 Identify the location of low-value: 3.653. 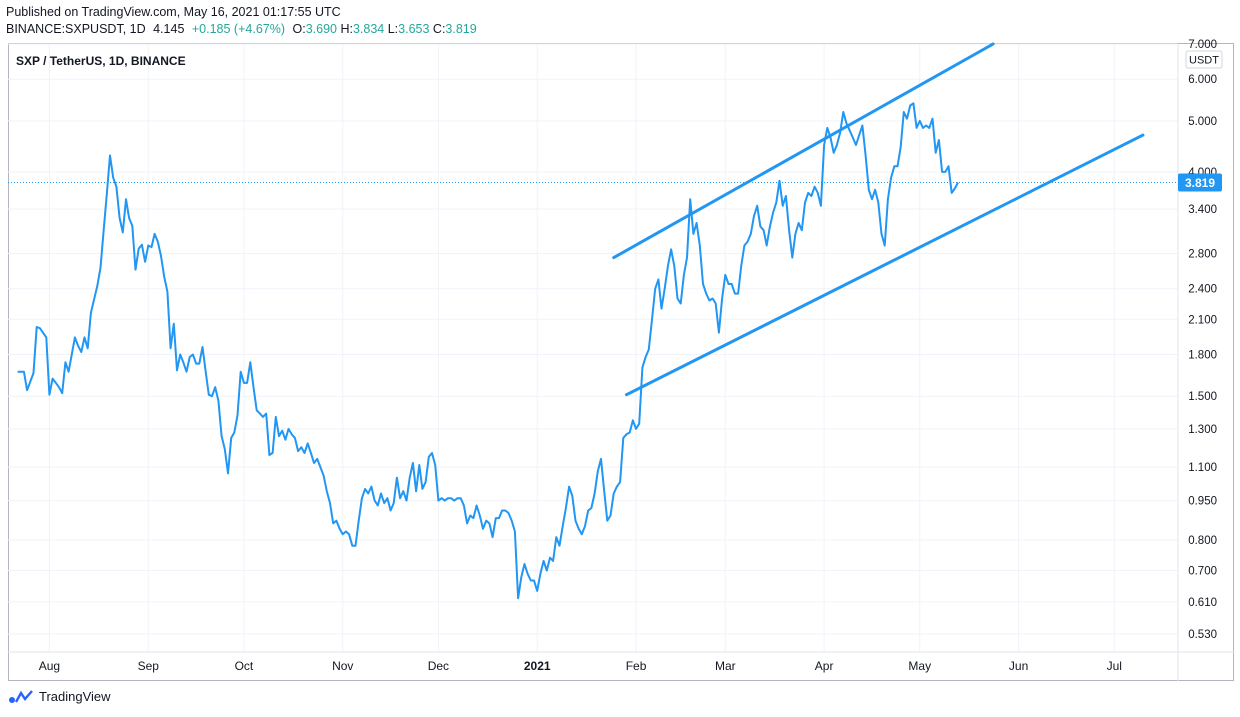
(414, 29).